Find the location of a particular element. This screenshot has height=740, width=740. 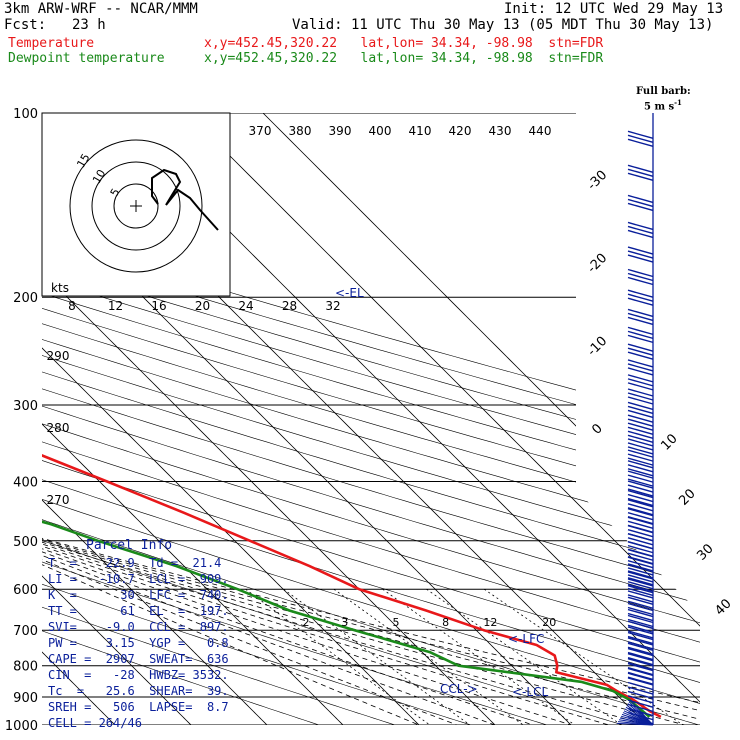

pressure-tick-label: 300 is located at coordinates (25, 406).